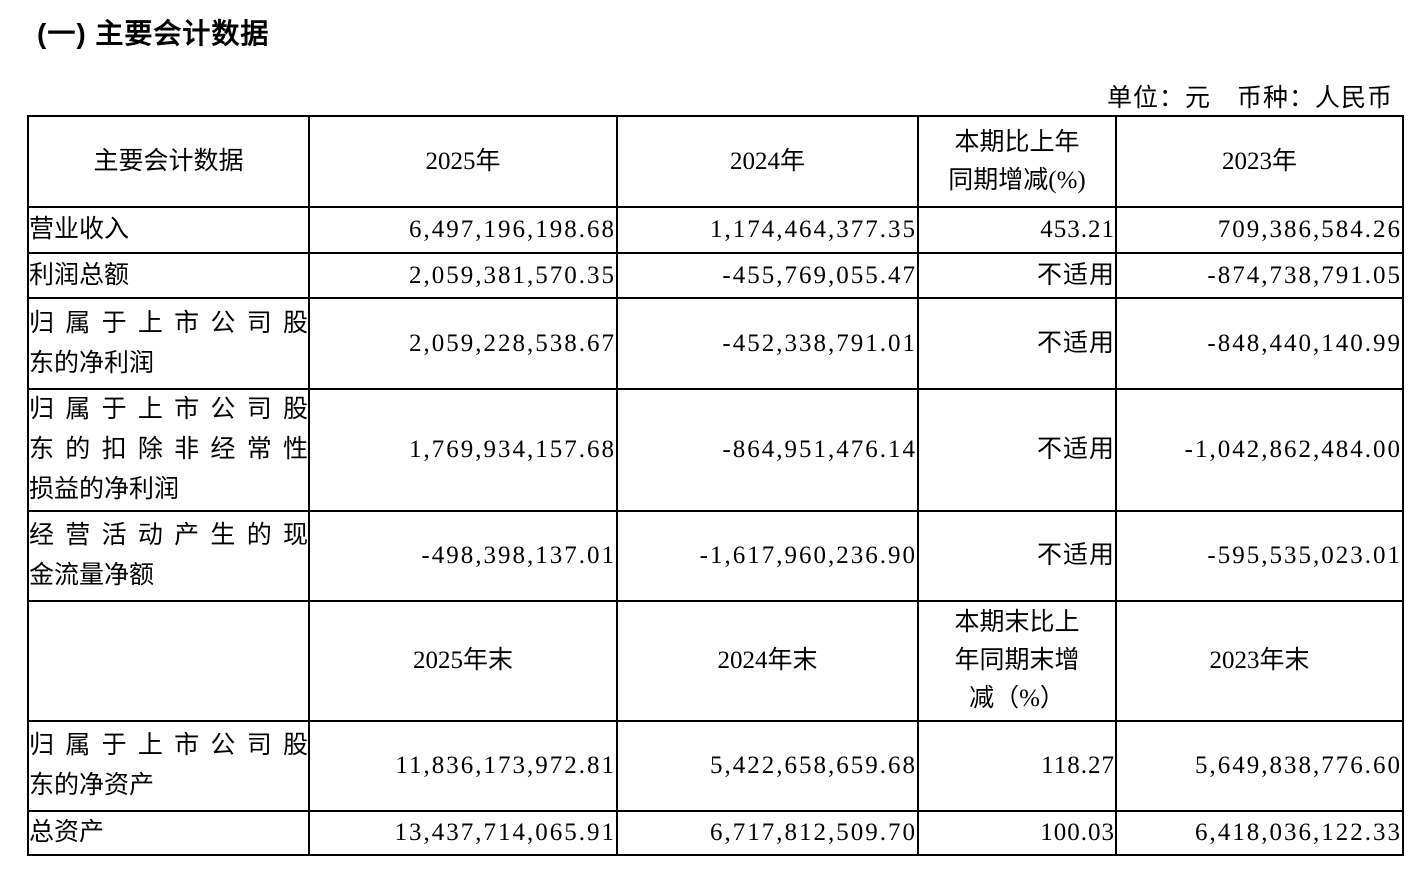 The width and height of the screenshot is (1423, 869). Describe the element at coordinates (767, 161) in the screenshot. I see `header-2024: 2024年` at that location.